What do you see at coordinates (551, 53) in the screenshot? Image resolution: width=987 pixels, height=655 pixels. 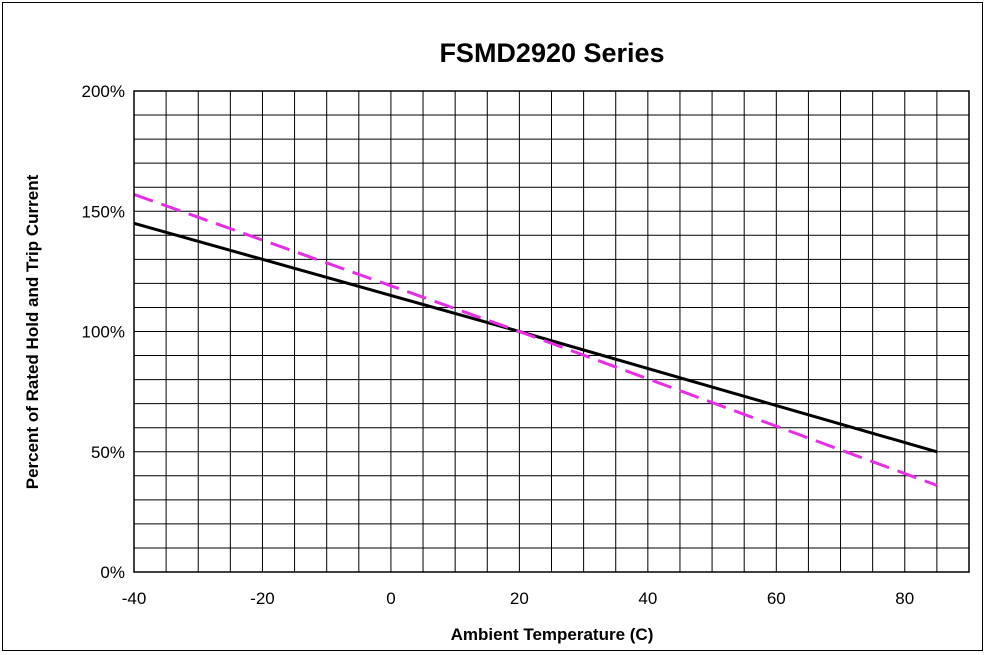 I see `chart-title: FSMD2920 Series` at bounding box center [551, 53].